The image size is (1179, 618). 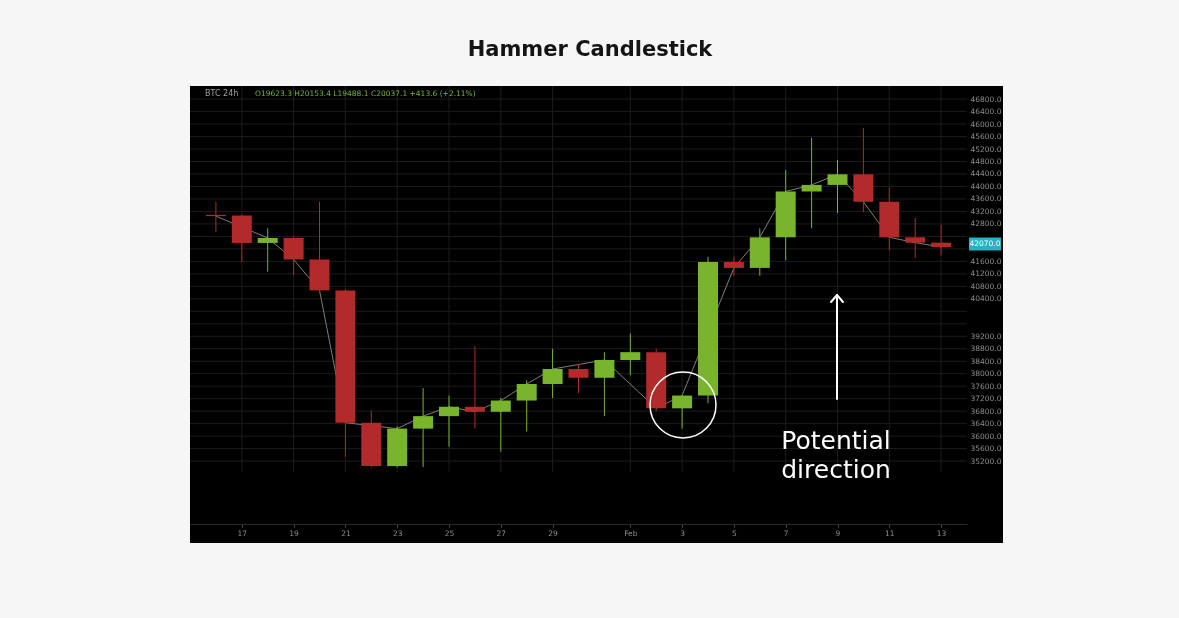 What do you see at coordinates (590, 48) in the screenshot?
I see `chart-title: Hammer Candlestick` at bounding box center [590, 48].